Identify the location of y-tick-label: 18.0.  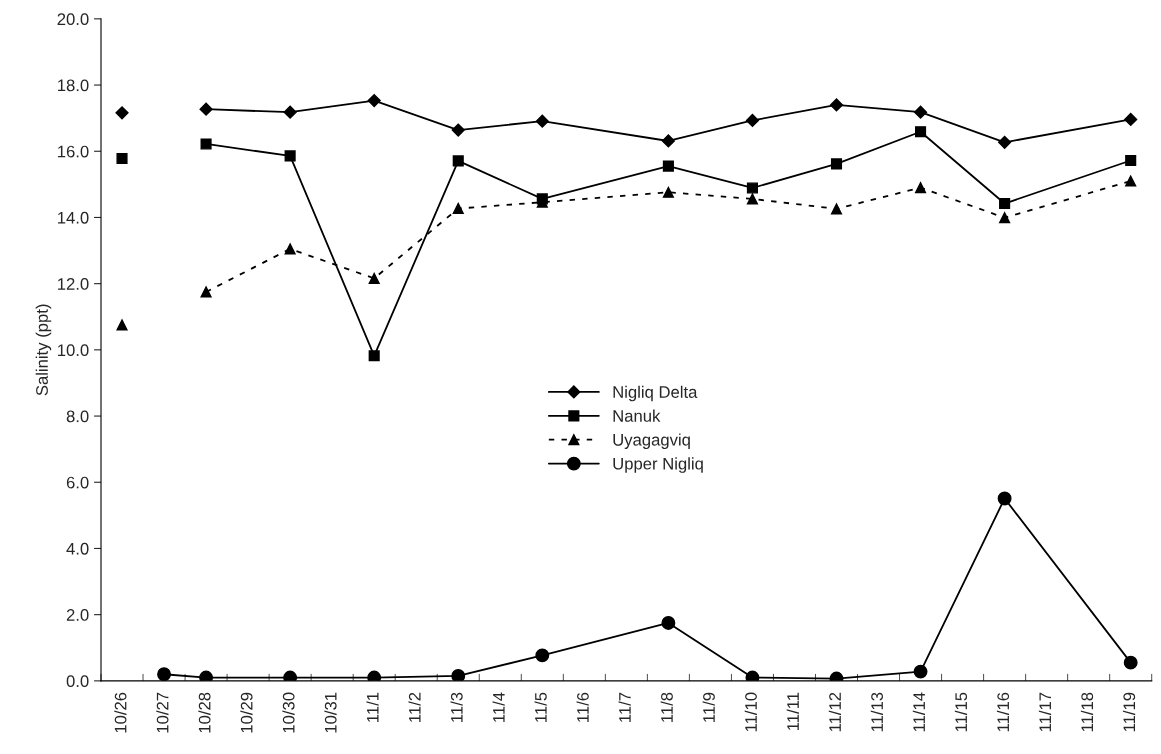
(73, 85).